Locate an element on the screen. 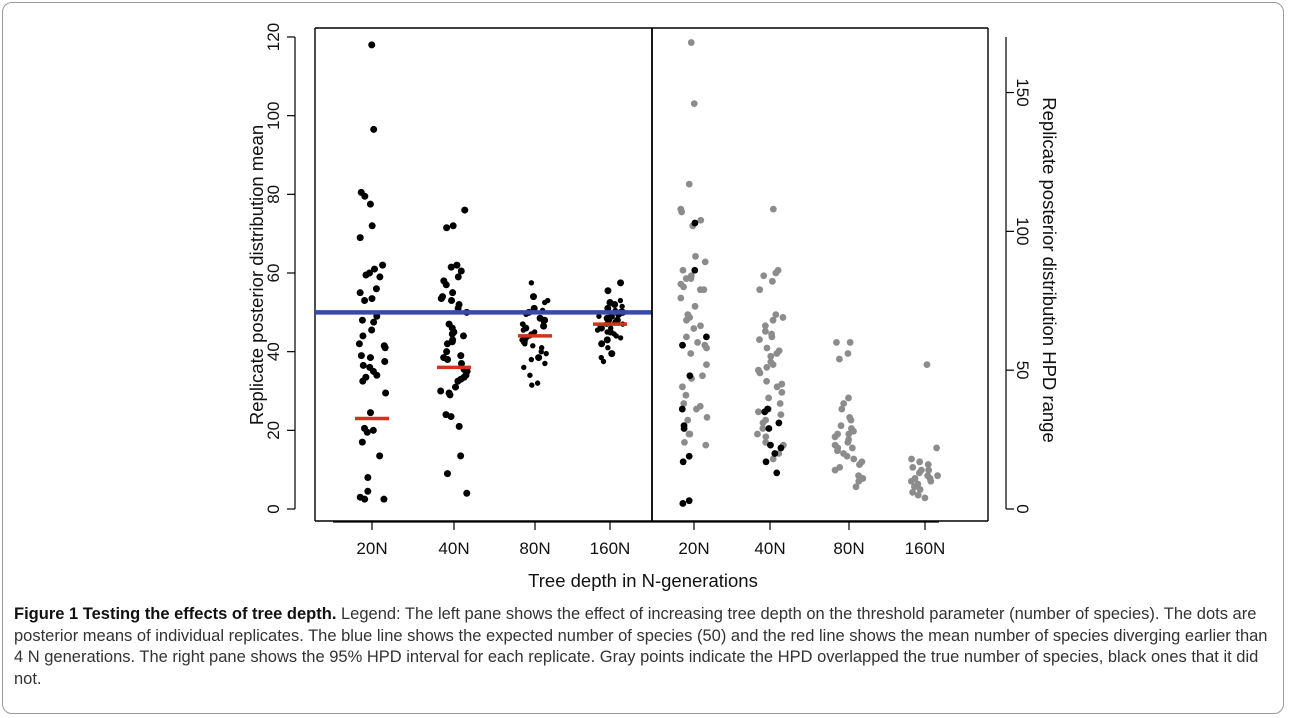 The image size is (1290, 718). left-y-tick-label: 40 is located at coordinates (273, 351).